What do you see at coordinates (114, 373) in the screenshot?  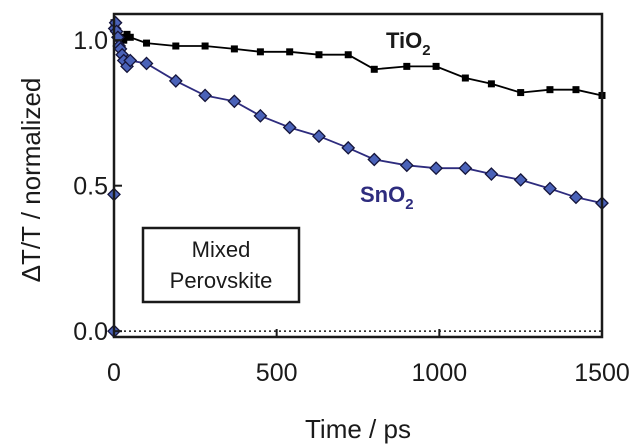 I see `x-tick-label: 0` at bounding box center [114, 373].